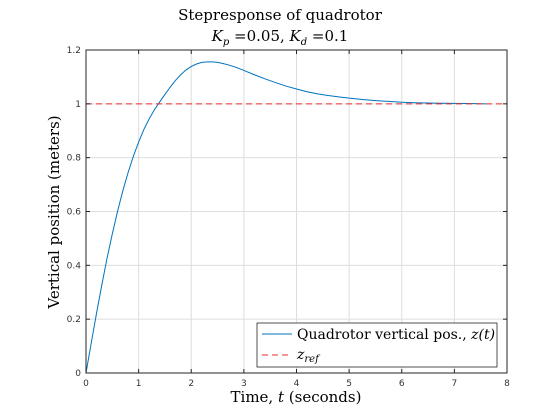  I want to click on y-tick-label: 0, so click(78, 374).